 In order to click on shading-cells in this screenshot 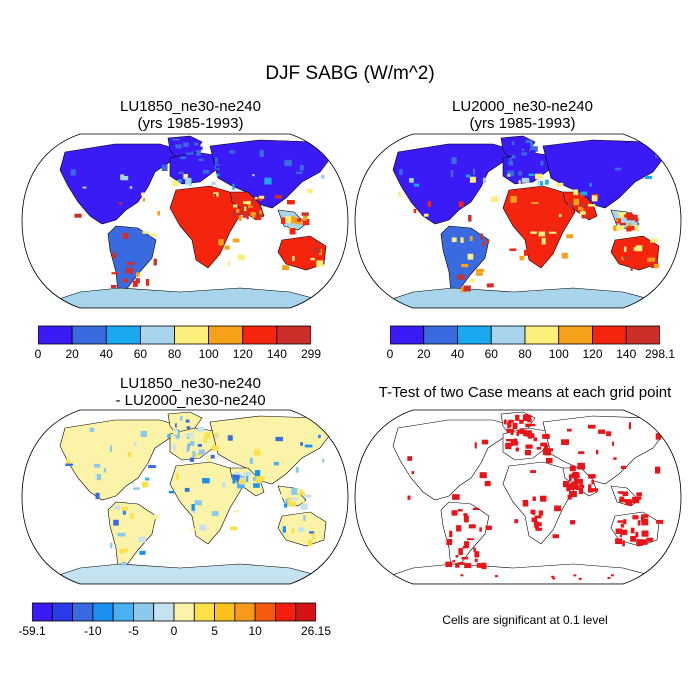, I will do `click(197, 213)`.